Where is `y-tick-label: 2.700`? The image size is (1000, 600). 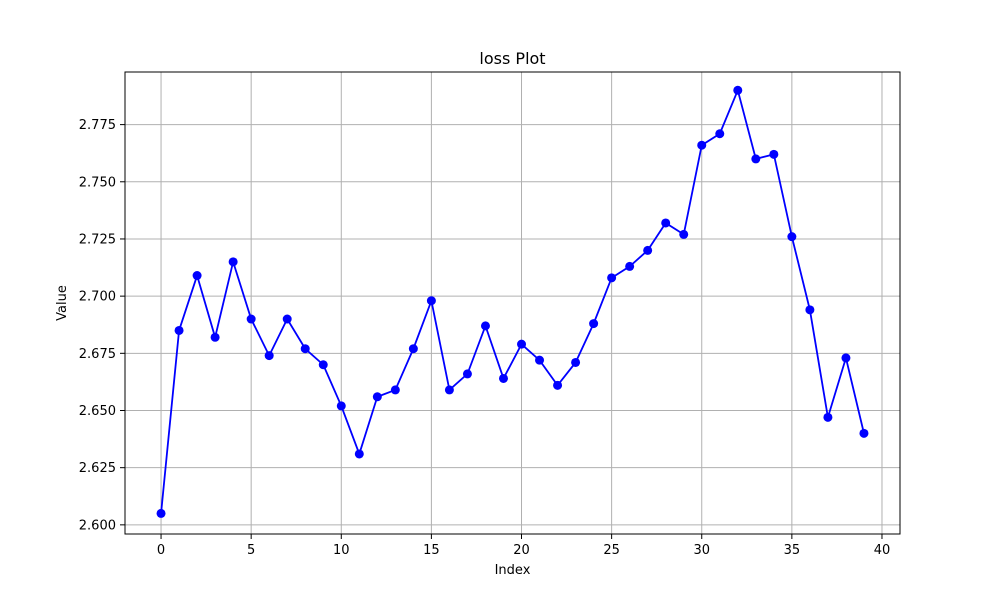 y-tick-label: 2.700 is located at coordinates (97, 297).